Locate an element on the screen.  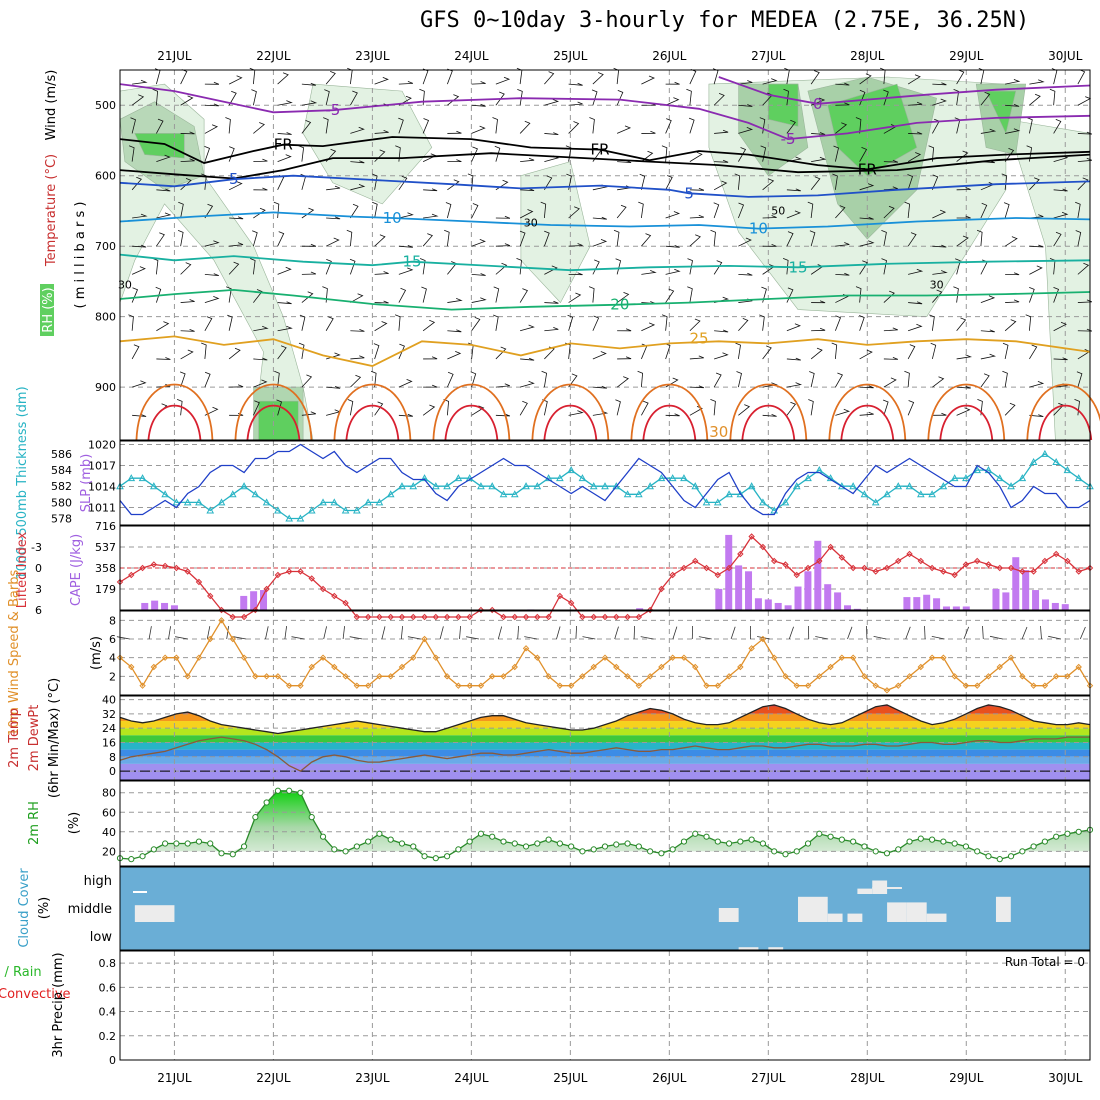
cloud-level-label: low is located at coordinates (101, 937).